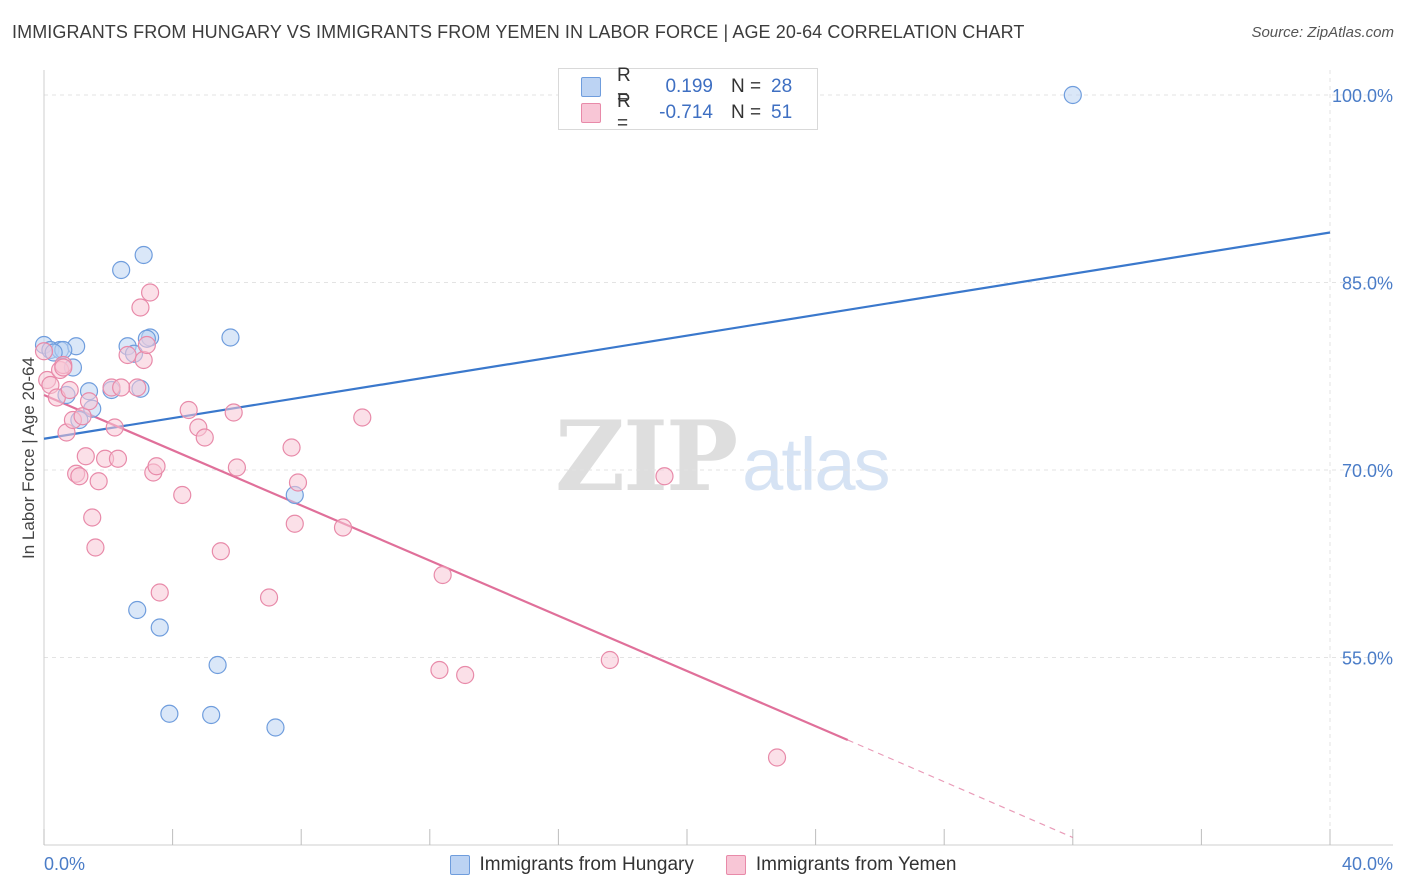 The height and width of the screenshot is (892, 1406). What do you see at coordinates (1367, 284) in the screenshot?
I see `y-tick-label-1: 85.0%` at bounding box center [1367, 284].